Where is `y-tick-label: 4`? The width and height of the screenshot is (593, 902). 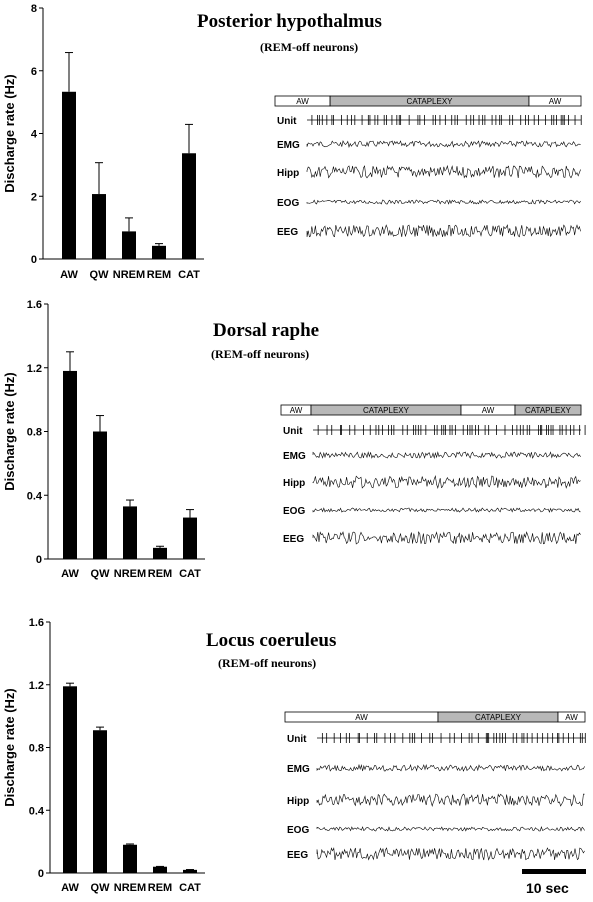 y-tick-label: 4 is located at coordinates (34, 135).